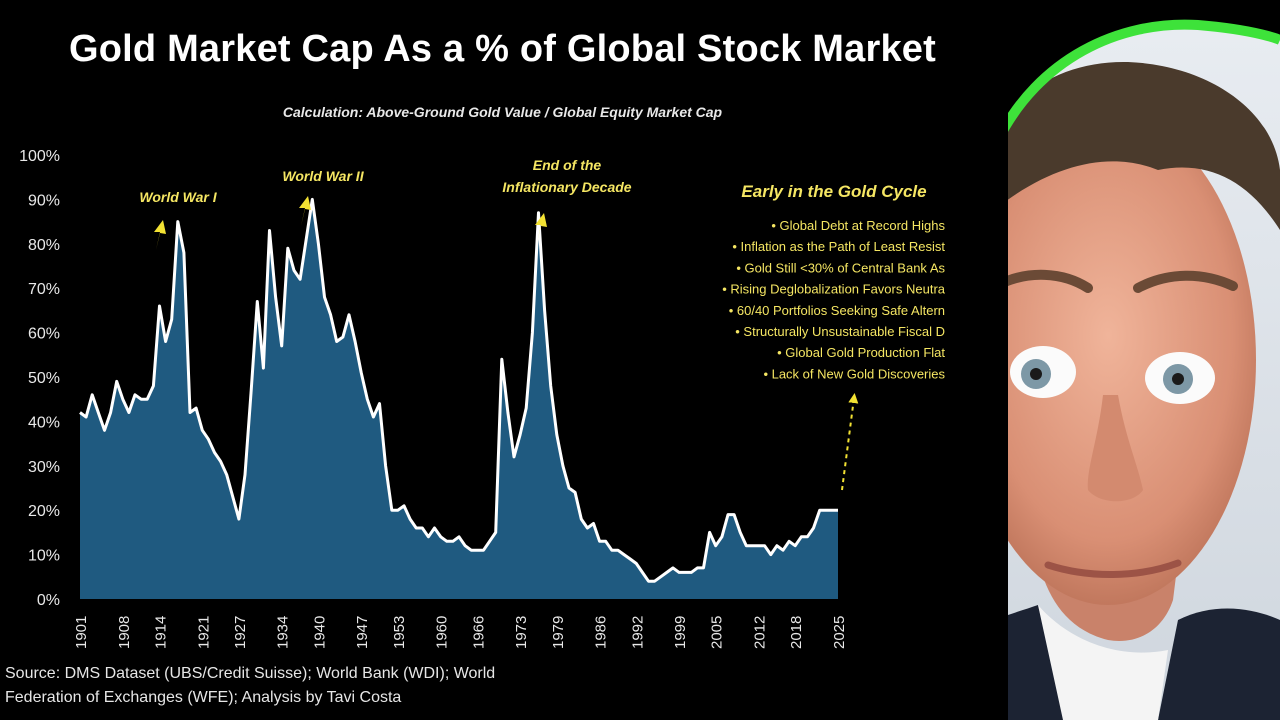 The width and height of the screenshot is (1280, 720). I want to click on x-tick-label: 1992, so click(637, 632).